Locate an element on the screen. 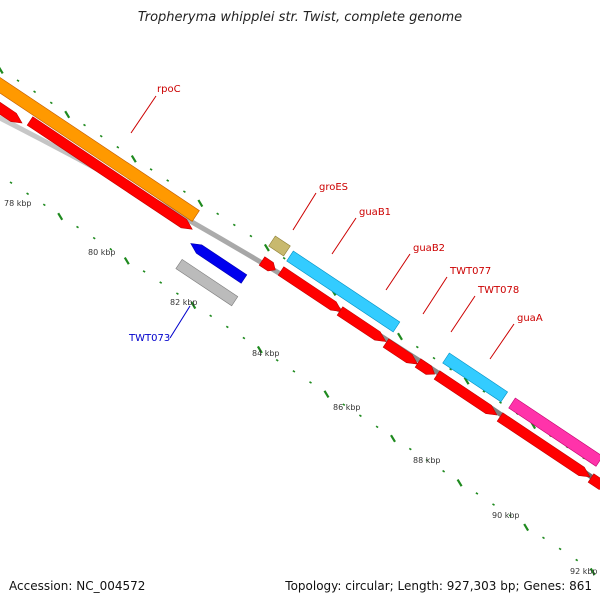 The image size is (600, 600). gene-label-guaB1: guaB1 is located at coordinates (375, 212).